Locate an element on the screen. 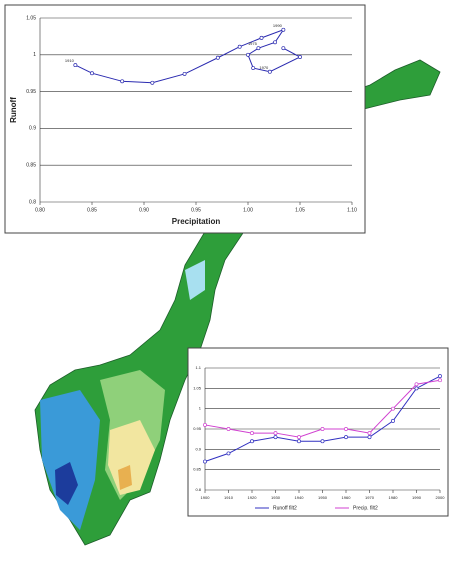 This screenshot has width=473, height=566. x-tick-label: 0.90 is located at coordinates (144, 210).